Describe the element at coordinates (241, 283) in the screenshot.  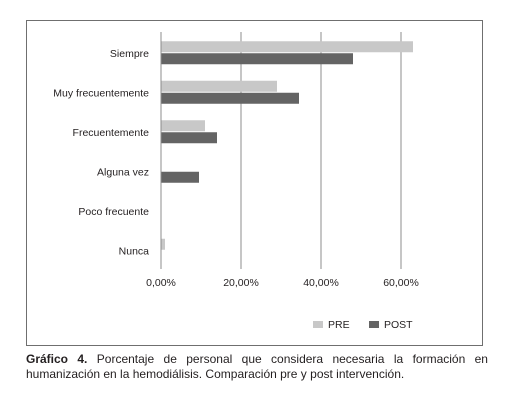
I see `x-tick-label: 20,00%` at that location.